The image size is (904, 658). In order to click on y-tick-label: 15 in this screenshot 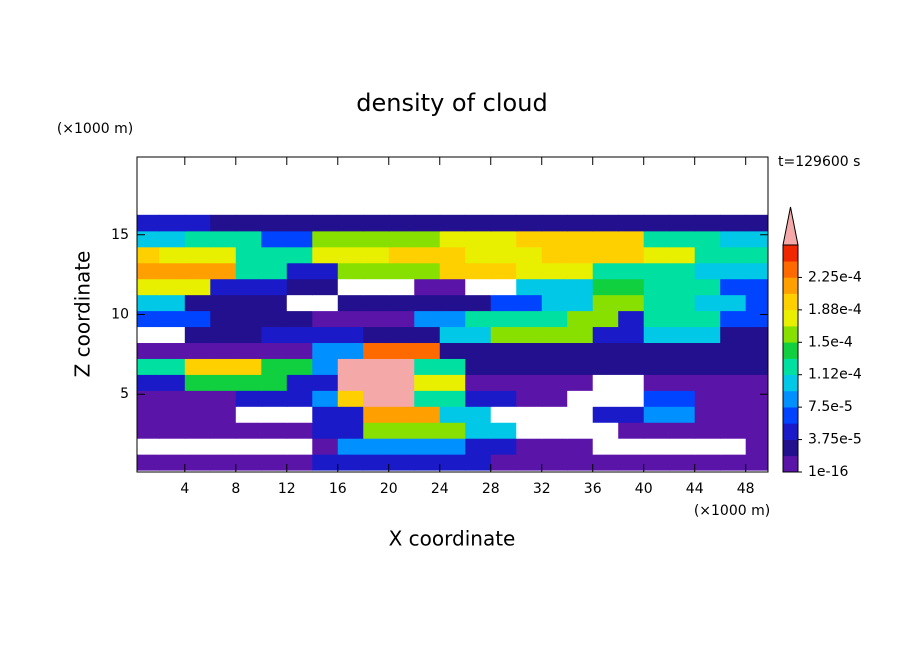, I will do `click(120, 235)`.